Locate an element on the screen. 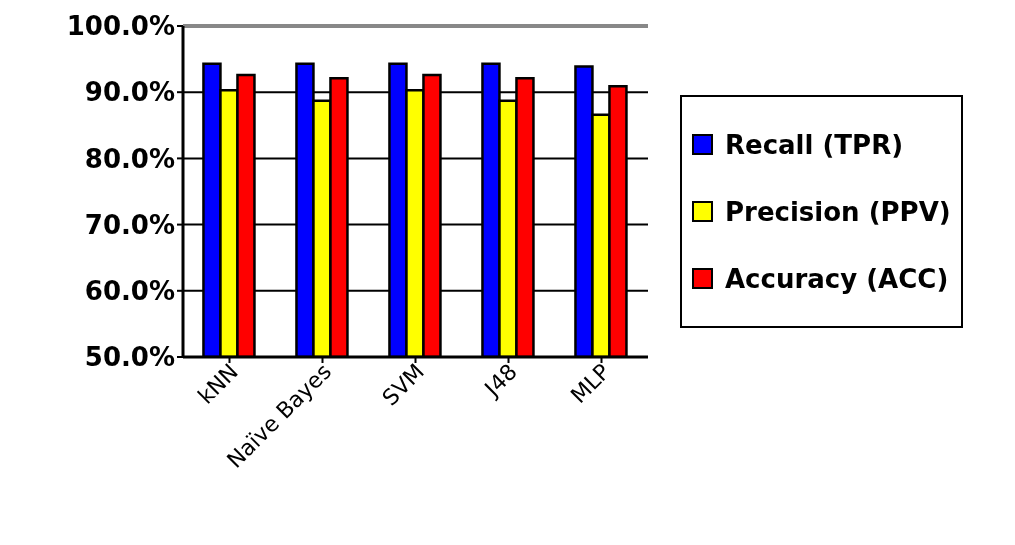 This screenshot has width=1015, height=545. legend-label: Recall (TPR) is located at coordinates (814, 144).